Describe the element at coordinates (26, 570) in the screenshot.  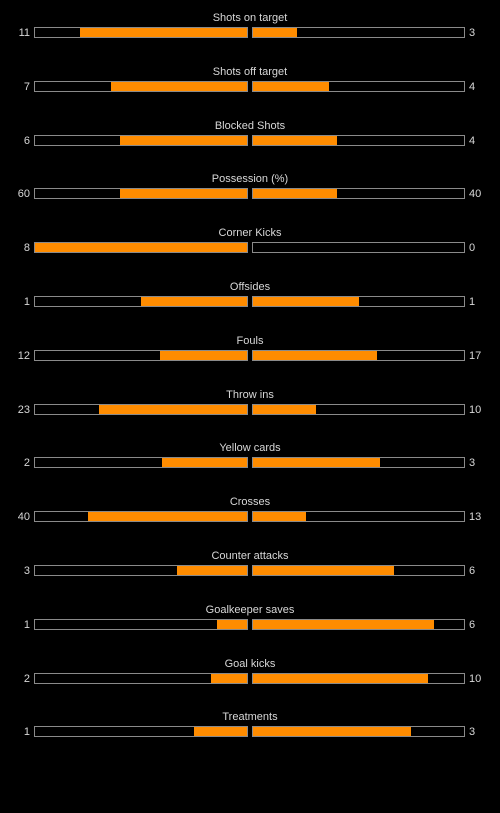
I see `home-value: 3` at that location.